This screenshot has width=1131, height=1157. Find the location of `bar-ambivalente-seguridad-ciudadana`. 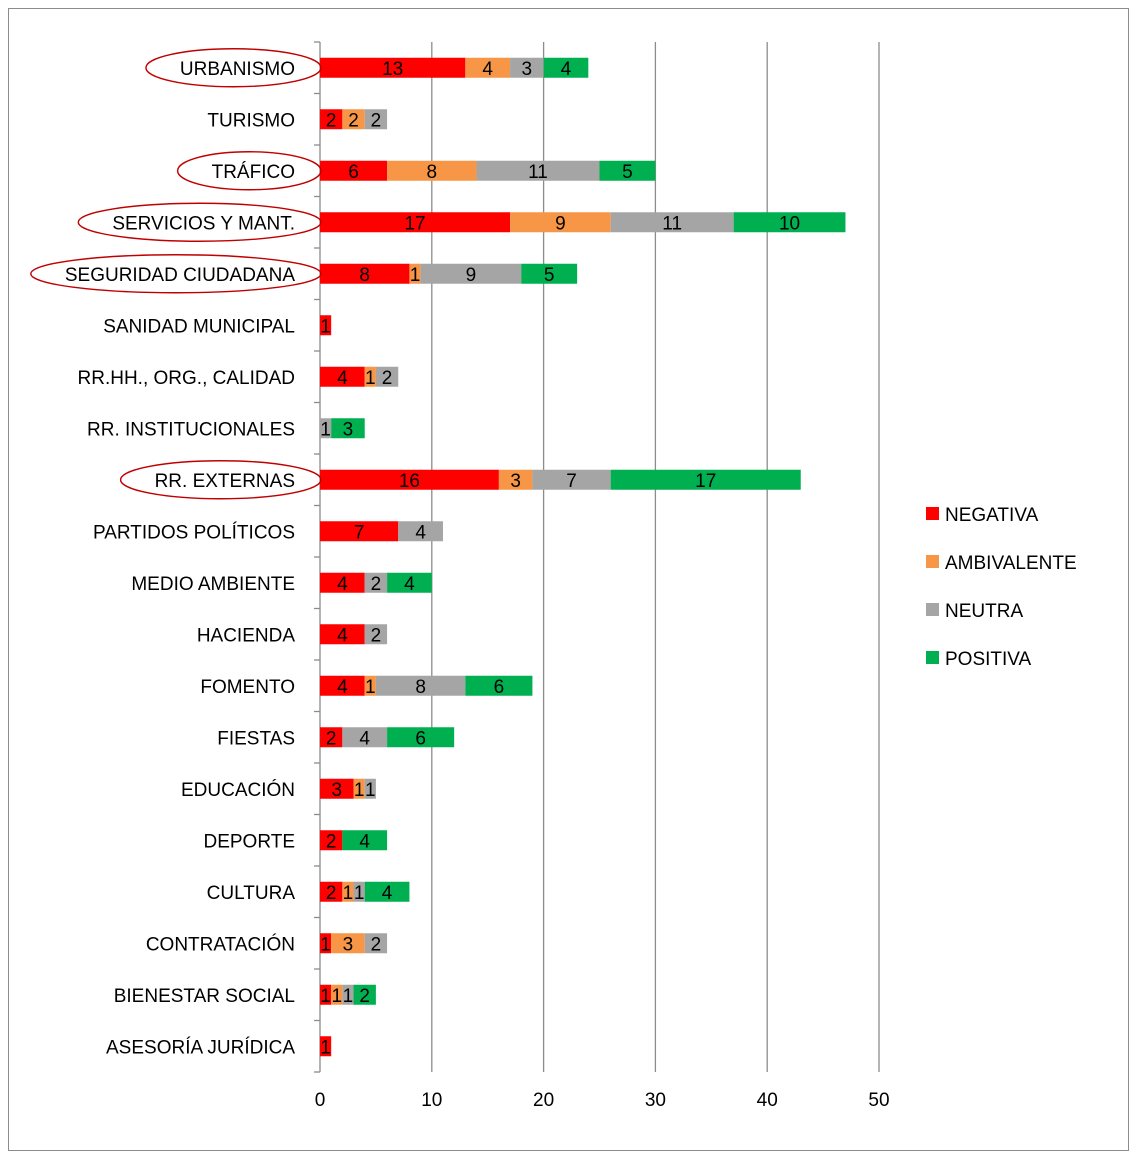

bar-ambivalente-seguridad-ciudadana is located at coordinates (415, 273).